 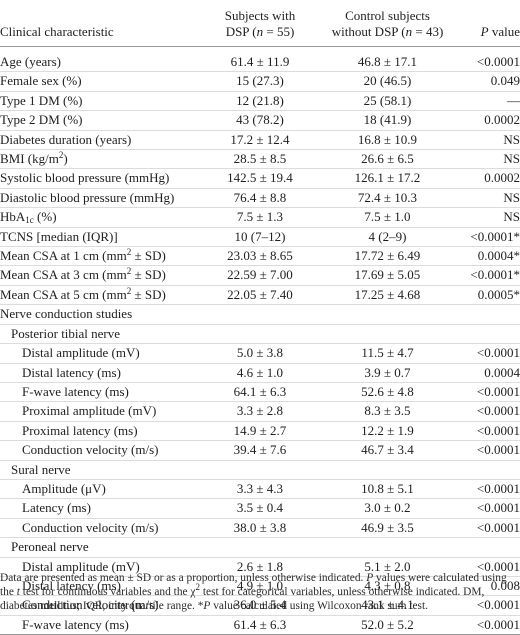 What do you see at coordinates (502, 120) in the screenshot?
I see `p-value-cell: 0.0002` at bounding box center [502, 120].